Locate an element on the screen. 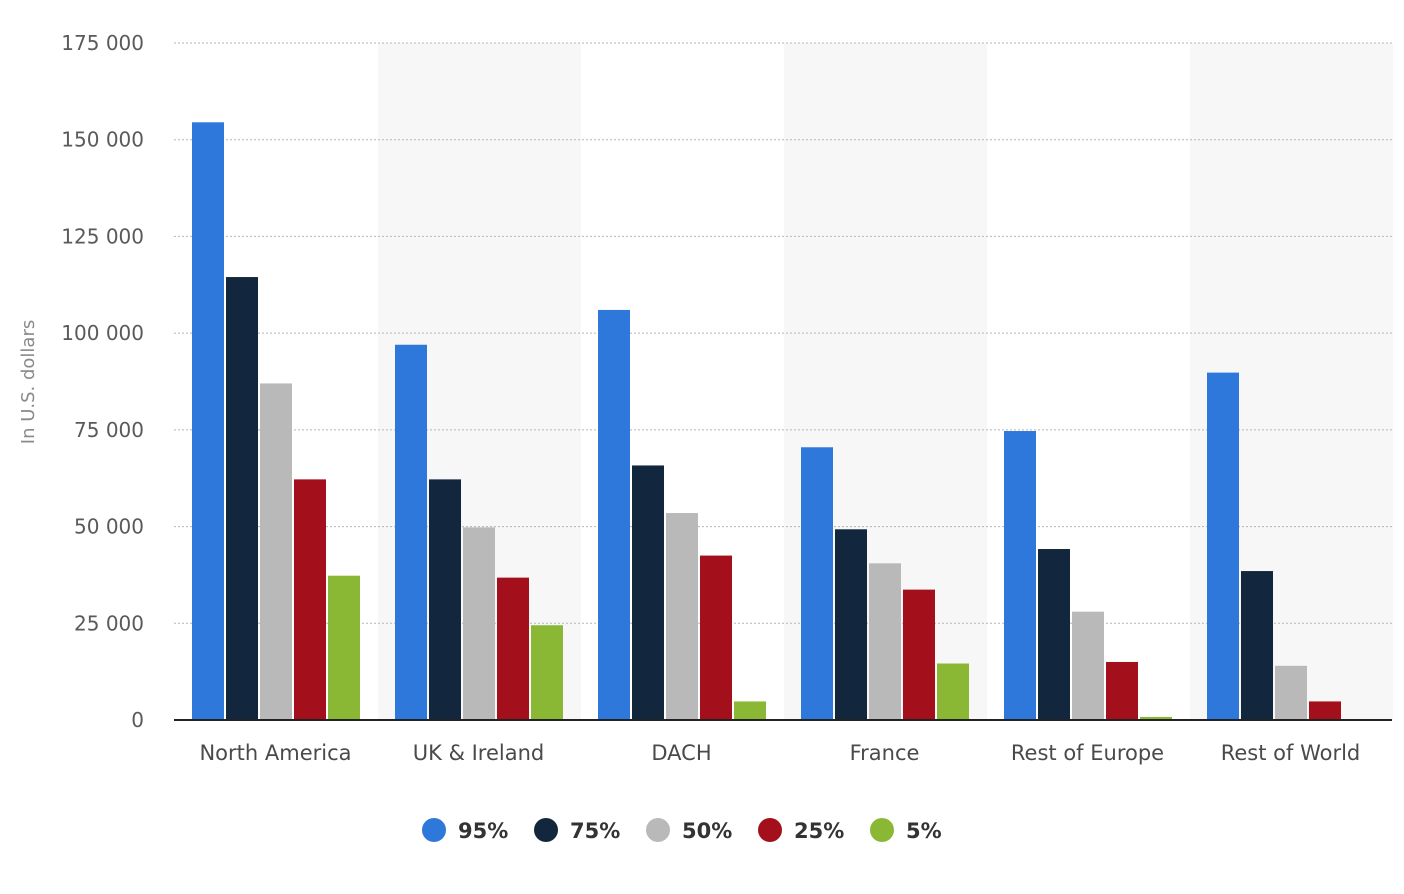 Image resolution: width=1404 pixels, height=894 pixels. legend-item: 95% is located at coordinates (465, 830).